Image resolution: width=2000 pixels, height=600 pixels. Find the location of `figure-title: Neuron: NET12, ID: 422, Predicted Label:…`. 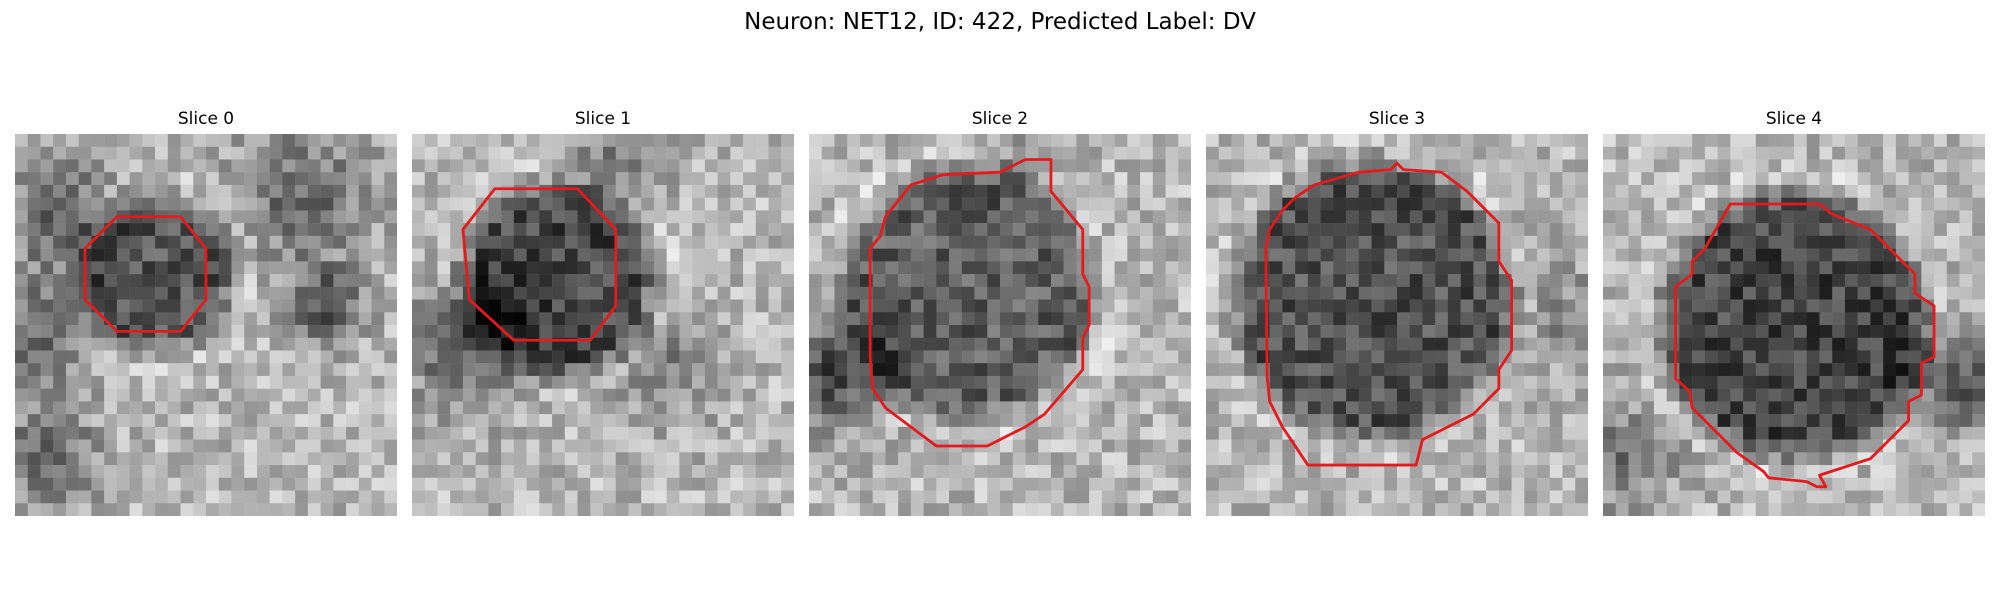

figure-title: Neuron: NET12, ID: 422, Predicted Label:… is located at coordinates (1000, 22).